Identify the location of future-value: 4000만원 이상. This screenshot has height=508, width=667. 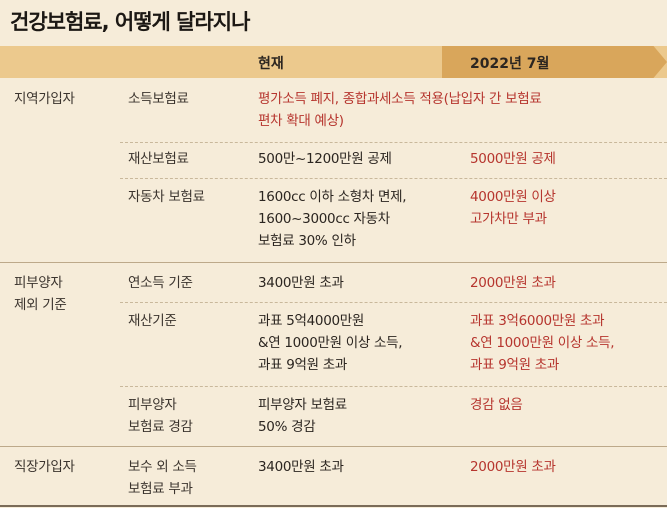
(513, 197).